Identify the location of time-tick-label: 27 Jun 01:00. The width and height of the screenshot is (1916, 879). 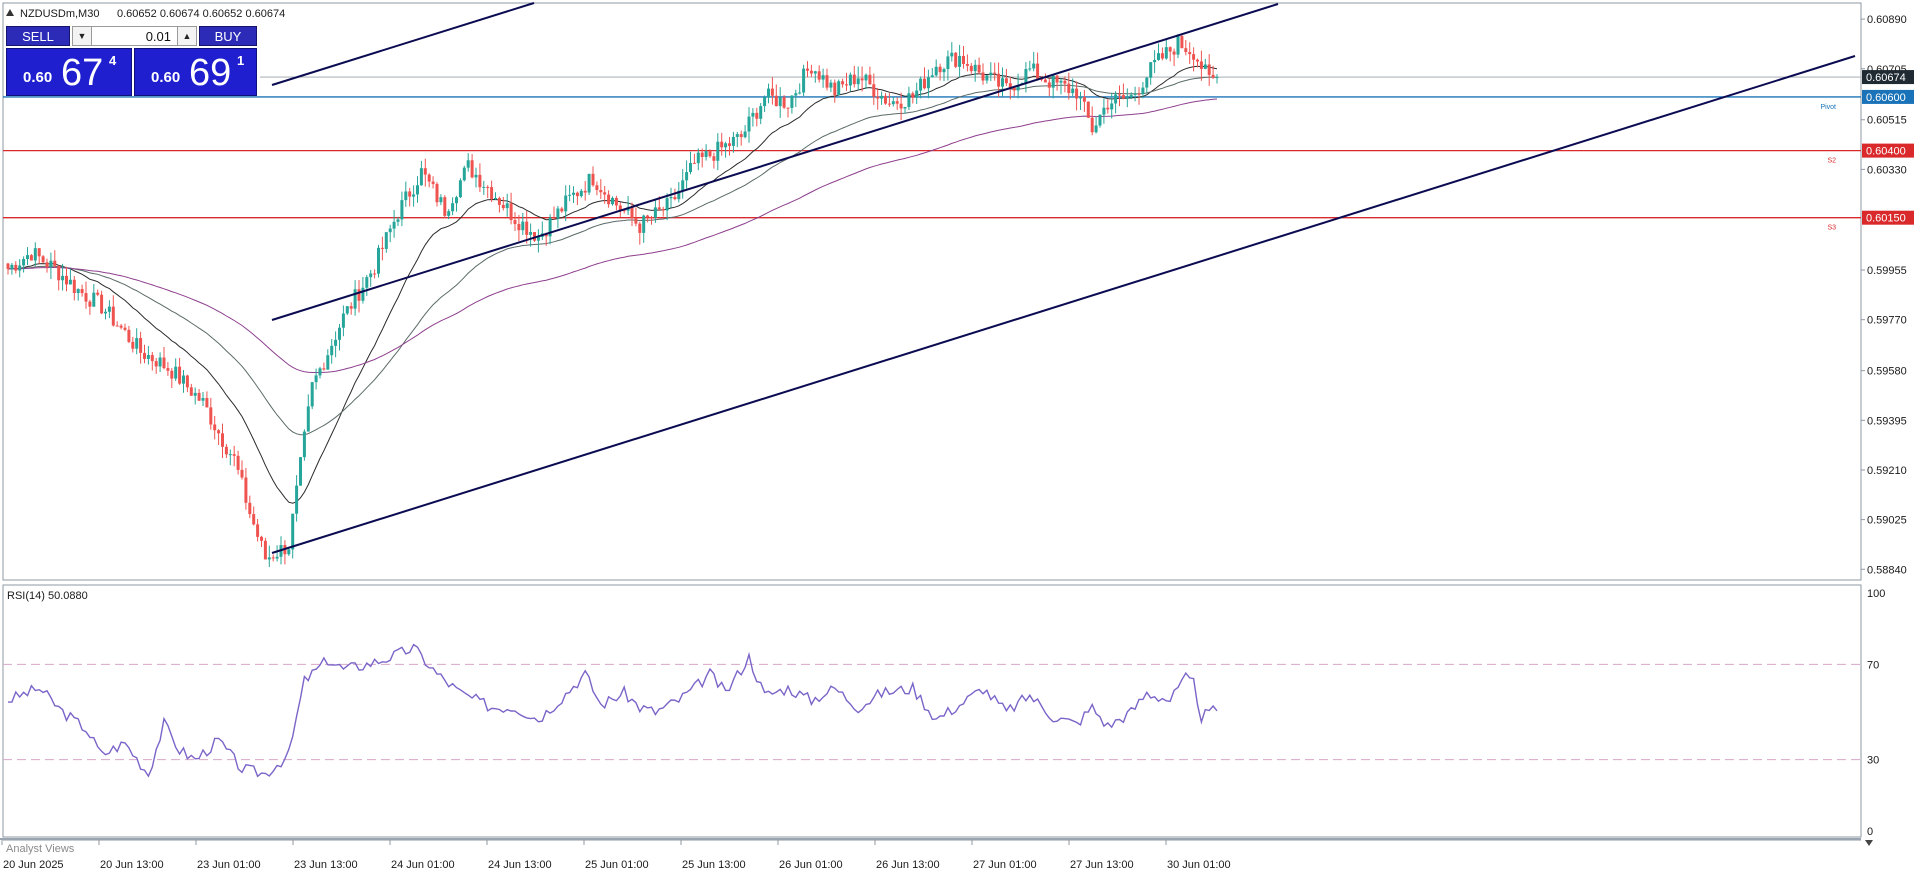
(1005, 865).